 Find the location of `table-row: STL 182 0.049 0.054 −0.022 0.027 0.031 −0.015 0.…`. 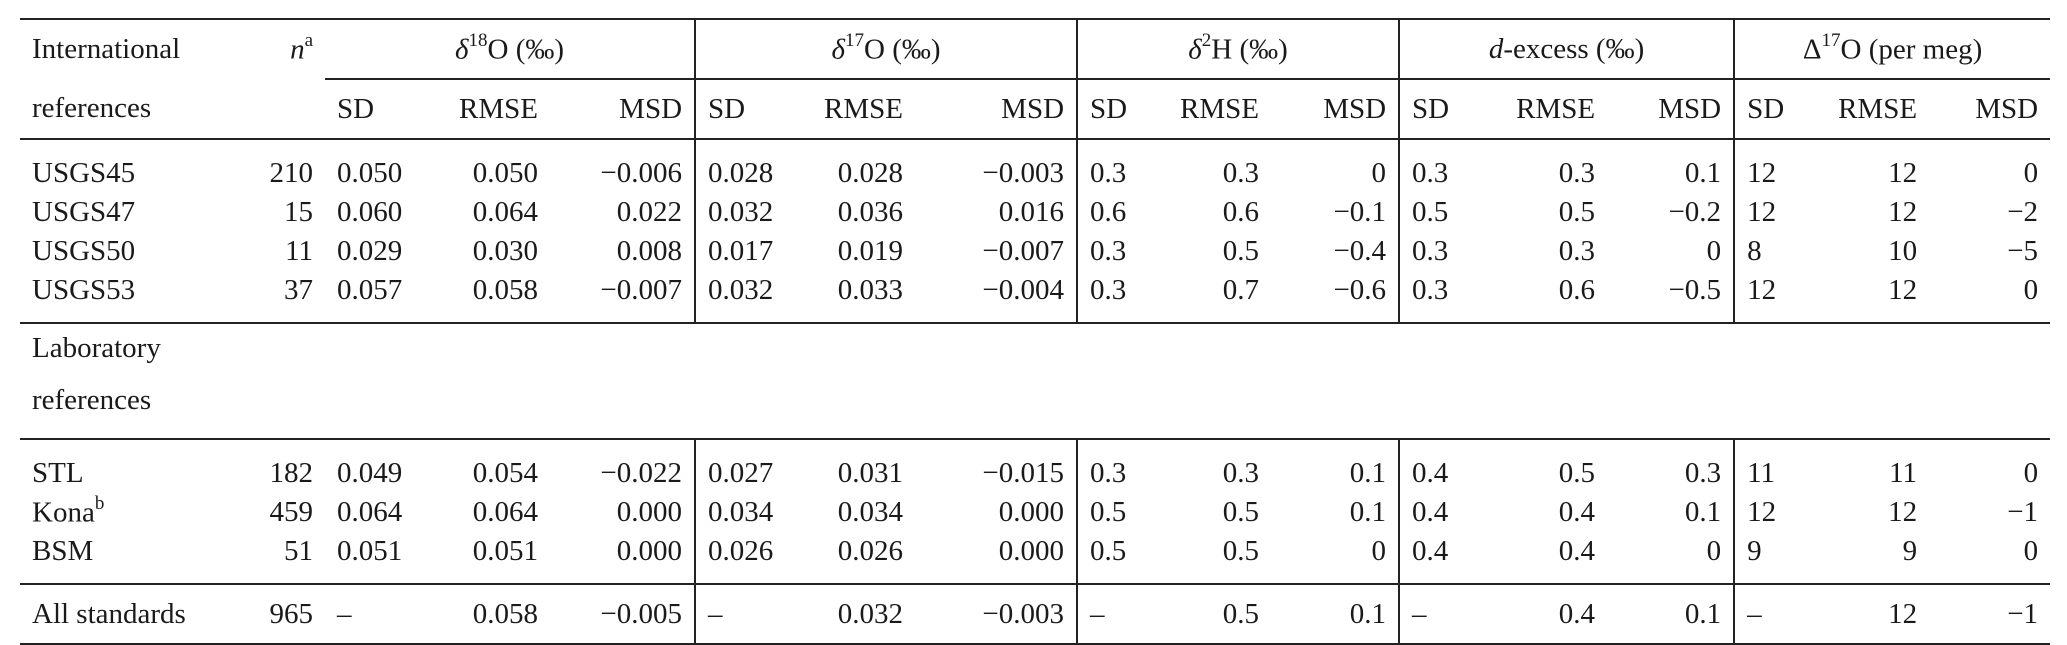

table-row: STL 182 0.049 0.054 −0.022 0.027 0.031 −0.015 0.… is located at coordinates (1035, 466).